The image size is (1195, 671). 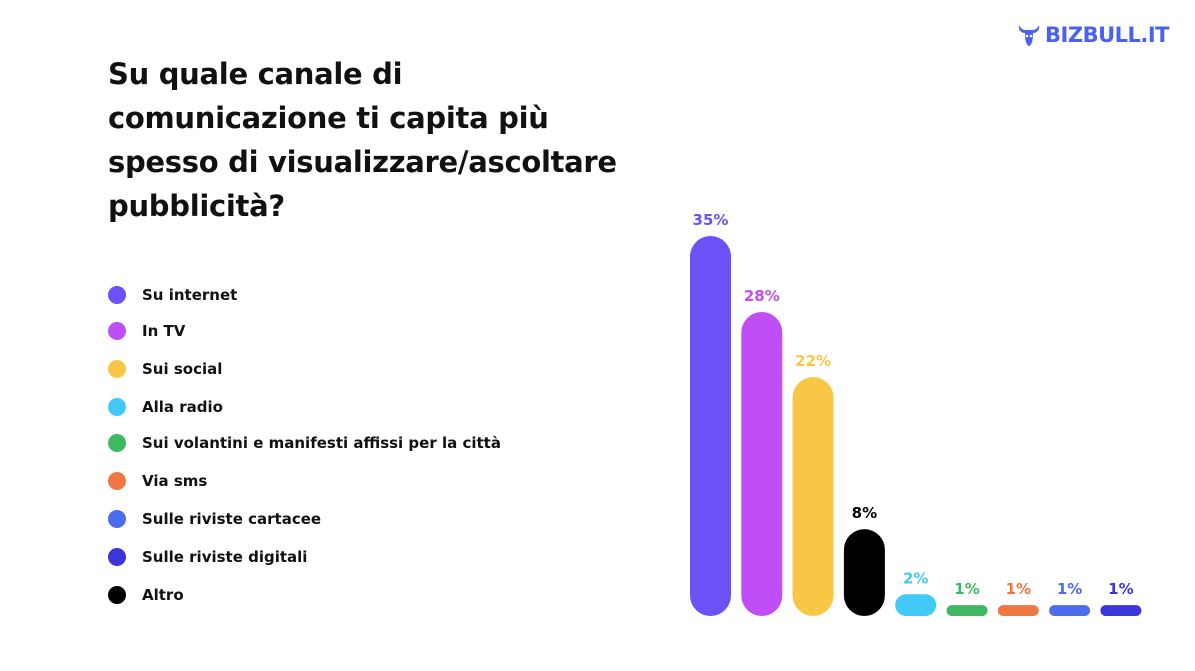 I want to click on legend-label: Alla radio, so click(x=182, y=407).